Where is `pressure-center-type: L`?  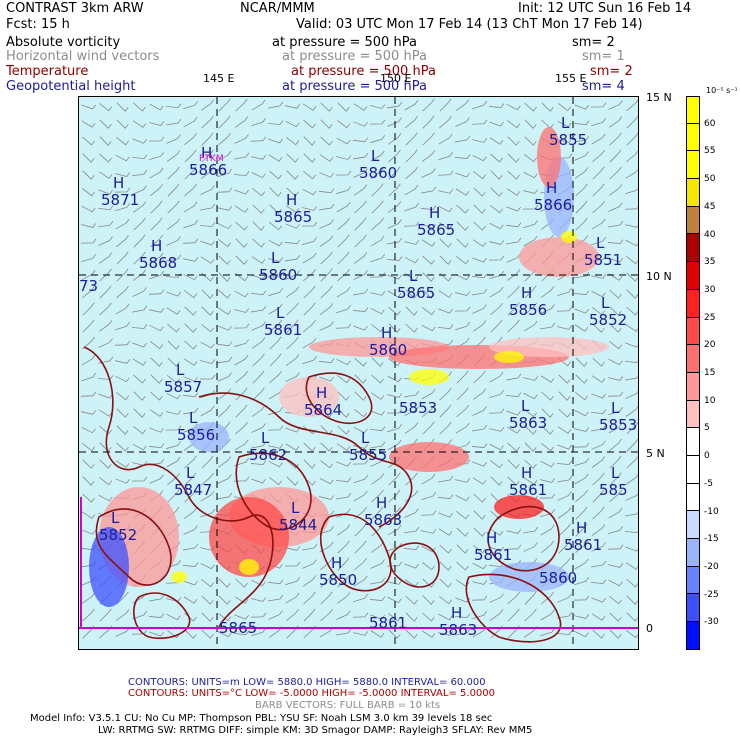 pressure-center-type: L is located at coordinates (265, 438).